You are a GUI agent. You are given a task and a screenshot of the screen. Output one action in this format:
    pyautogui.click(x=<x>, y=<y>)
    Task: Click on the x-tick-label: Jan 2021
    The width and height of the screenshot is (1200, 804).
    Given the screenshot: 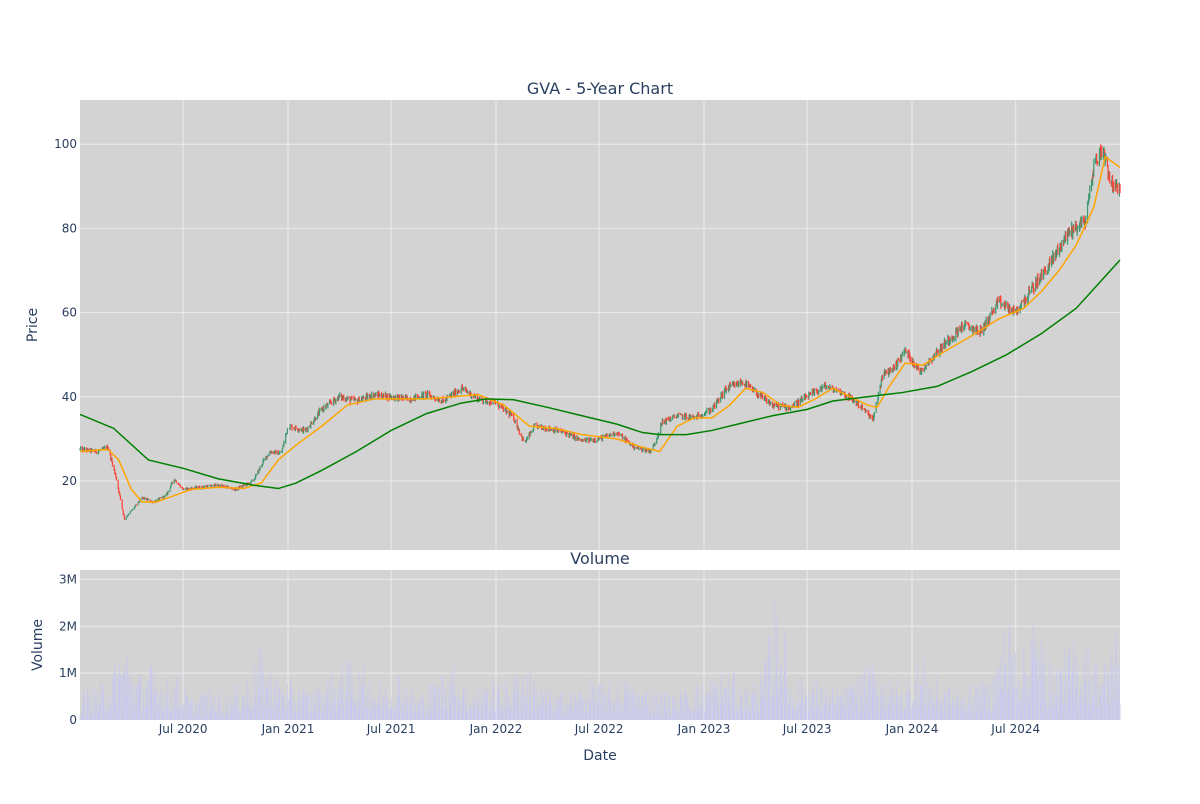 What is the action you would take?
    pyautogui.click(x=288, y=729)
    